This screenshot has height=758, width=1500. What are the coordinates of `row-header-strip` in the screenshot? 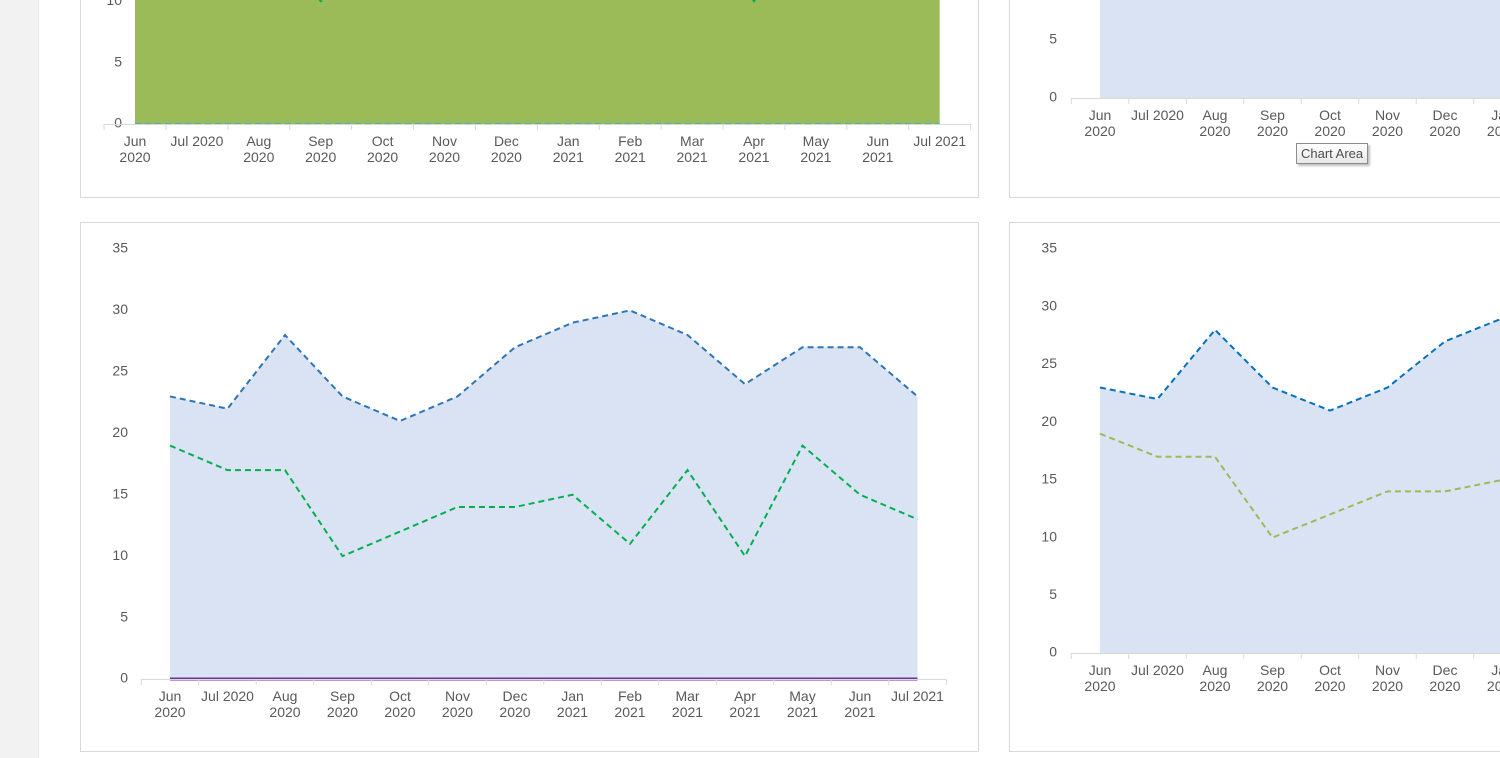 It's located at (19, 379).